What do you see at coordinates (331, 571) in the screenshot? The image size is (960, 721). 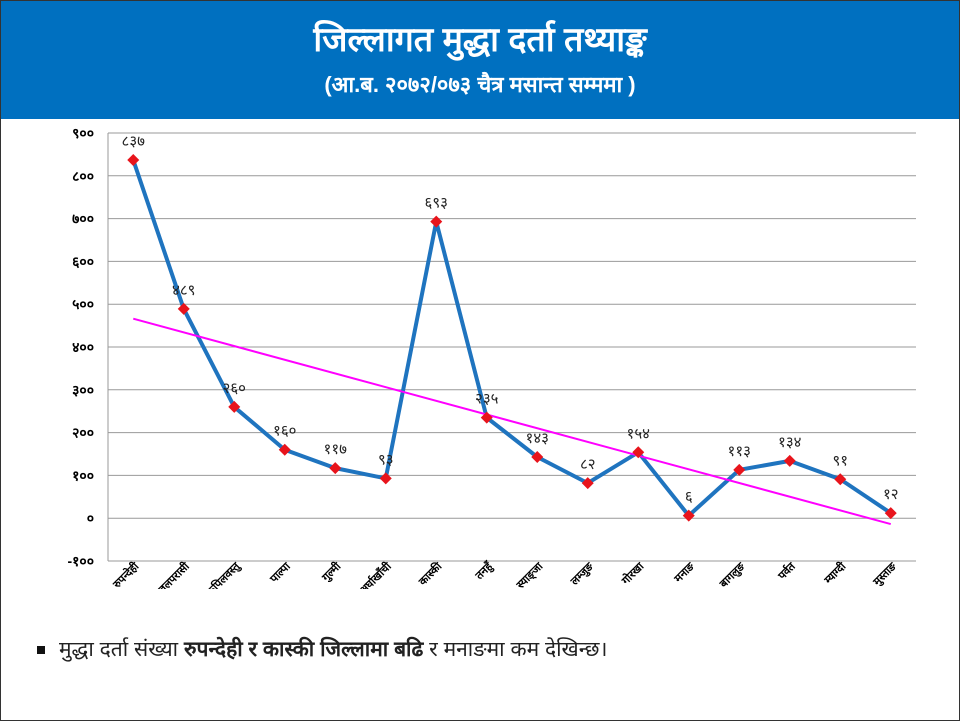 I see `x-tick-label: गुल्मी` at bounding box center [331, 571].